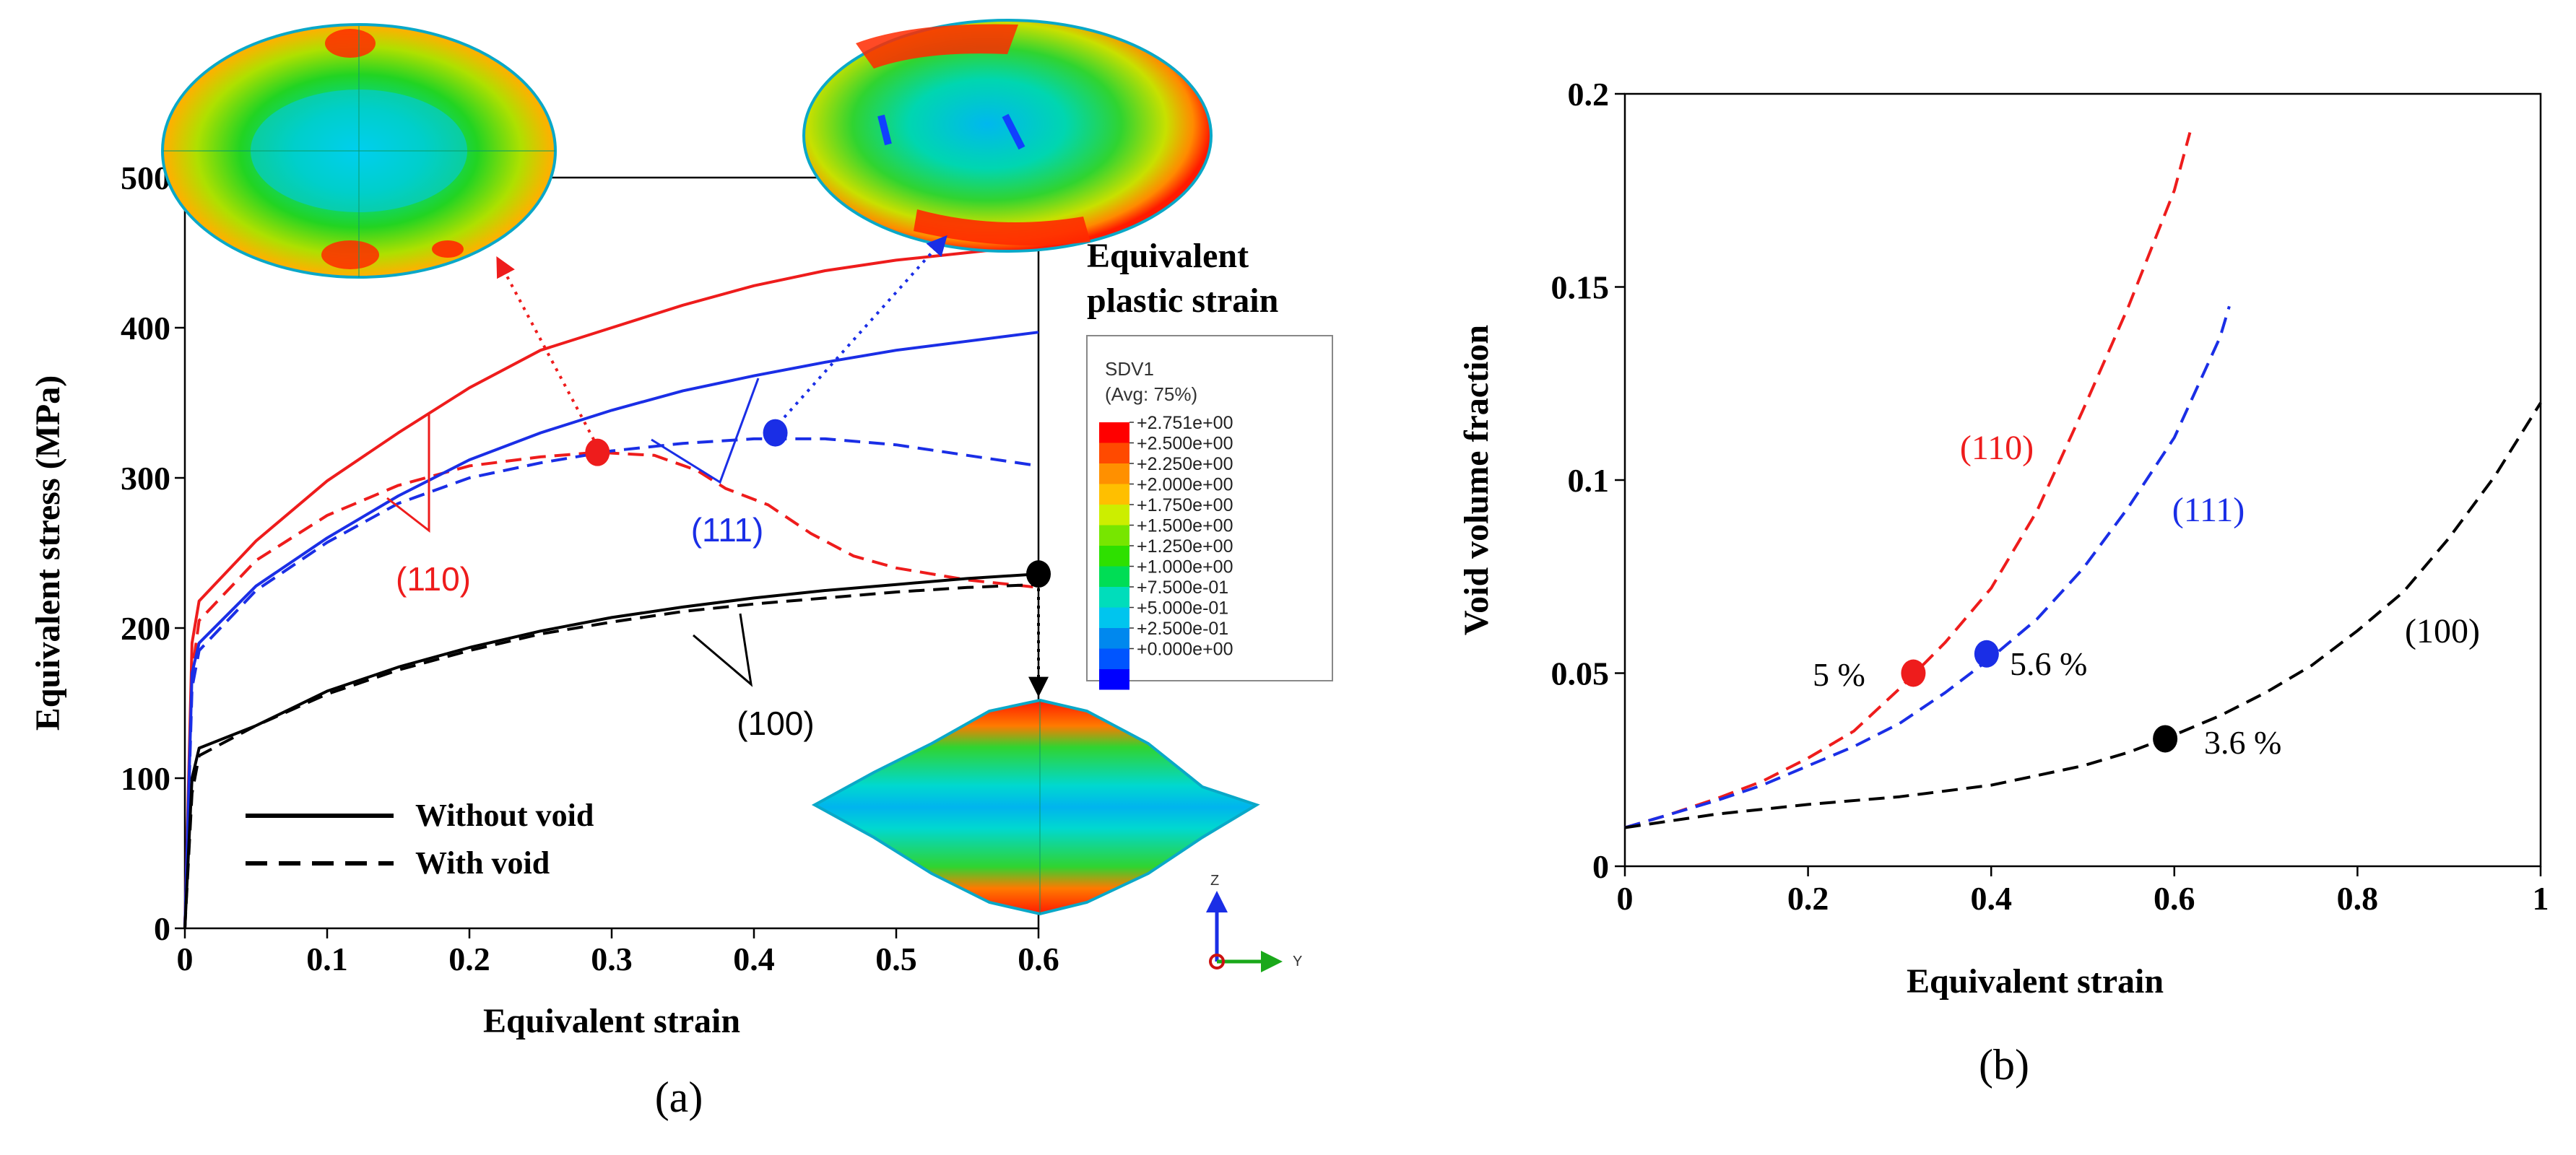  What do you see at coordinates (1580, 673) in the screenshot?
I see `y-tick-label: 0.05` at bounding box center [1580, 673].